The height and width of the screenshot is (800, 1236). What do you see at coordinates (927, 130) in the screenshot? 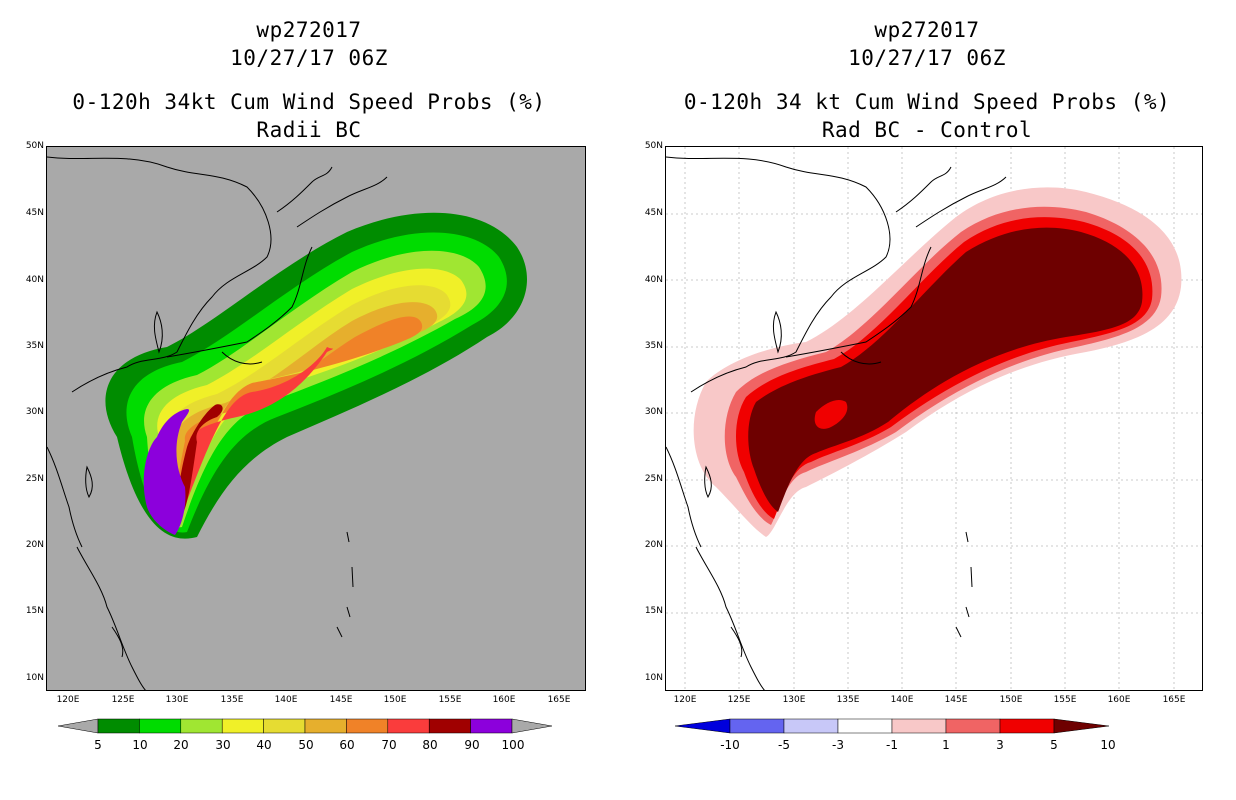
I see `subtitle: Rad BC - Control` at bounding box center [927, 130].